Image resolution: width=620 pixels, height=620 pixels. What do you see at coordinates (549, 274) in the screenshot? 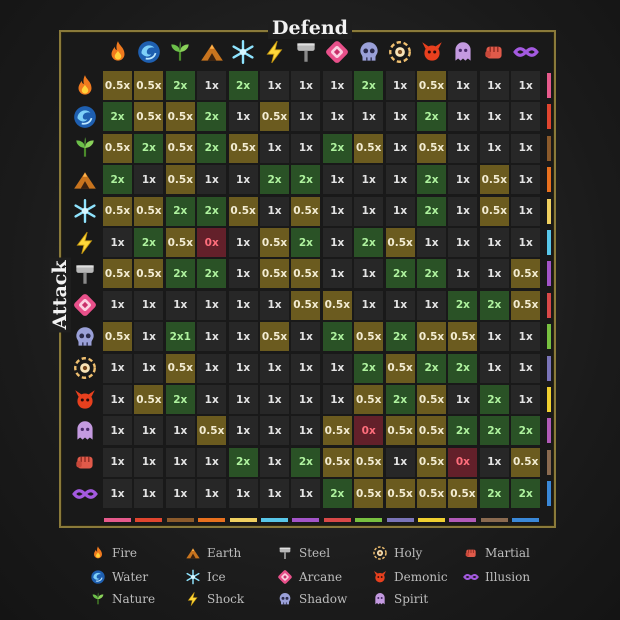
I see `row-color-bar-steel` at bounding box center [549, 274].